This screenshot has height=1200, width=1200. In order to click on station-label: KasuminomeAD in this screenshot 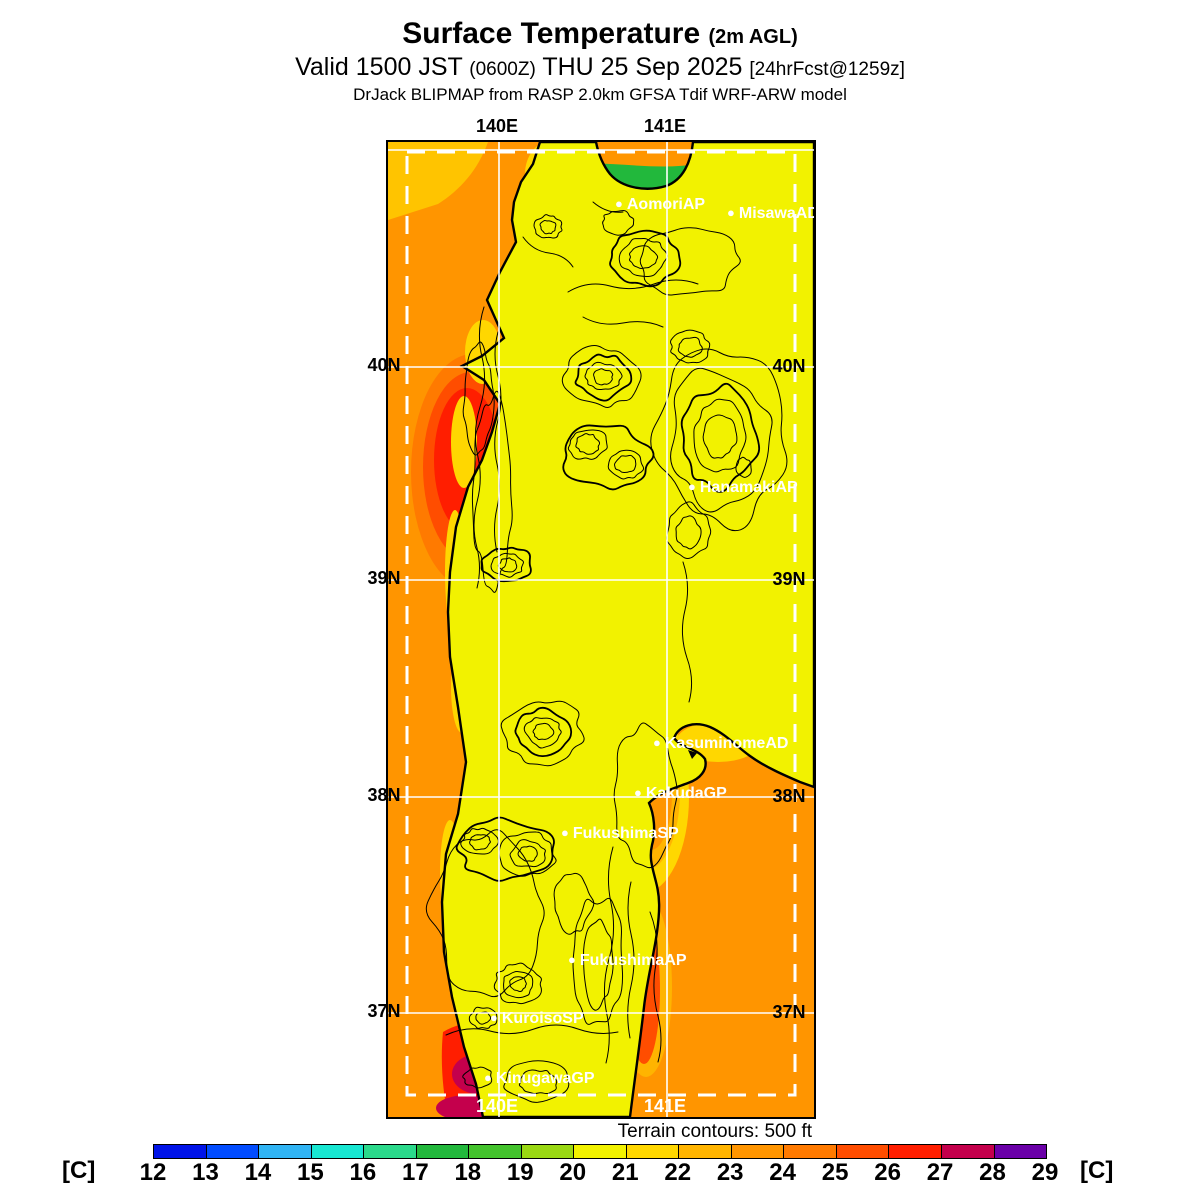, I will do `click(726, 743)`.